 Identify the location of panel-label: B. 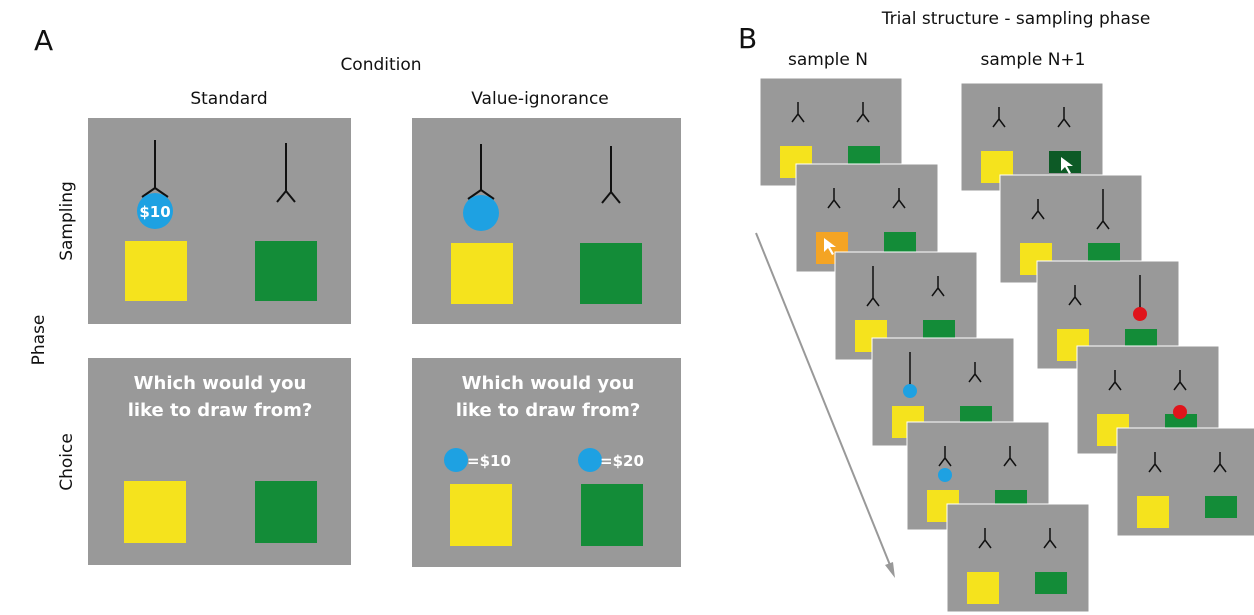
(747, 38).